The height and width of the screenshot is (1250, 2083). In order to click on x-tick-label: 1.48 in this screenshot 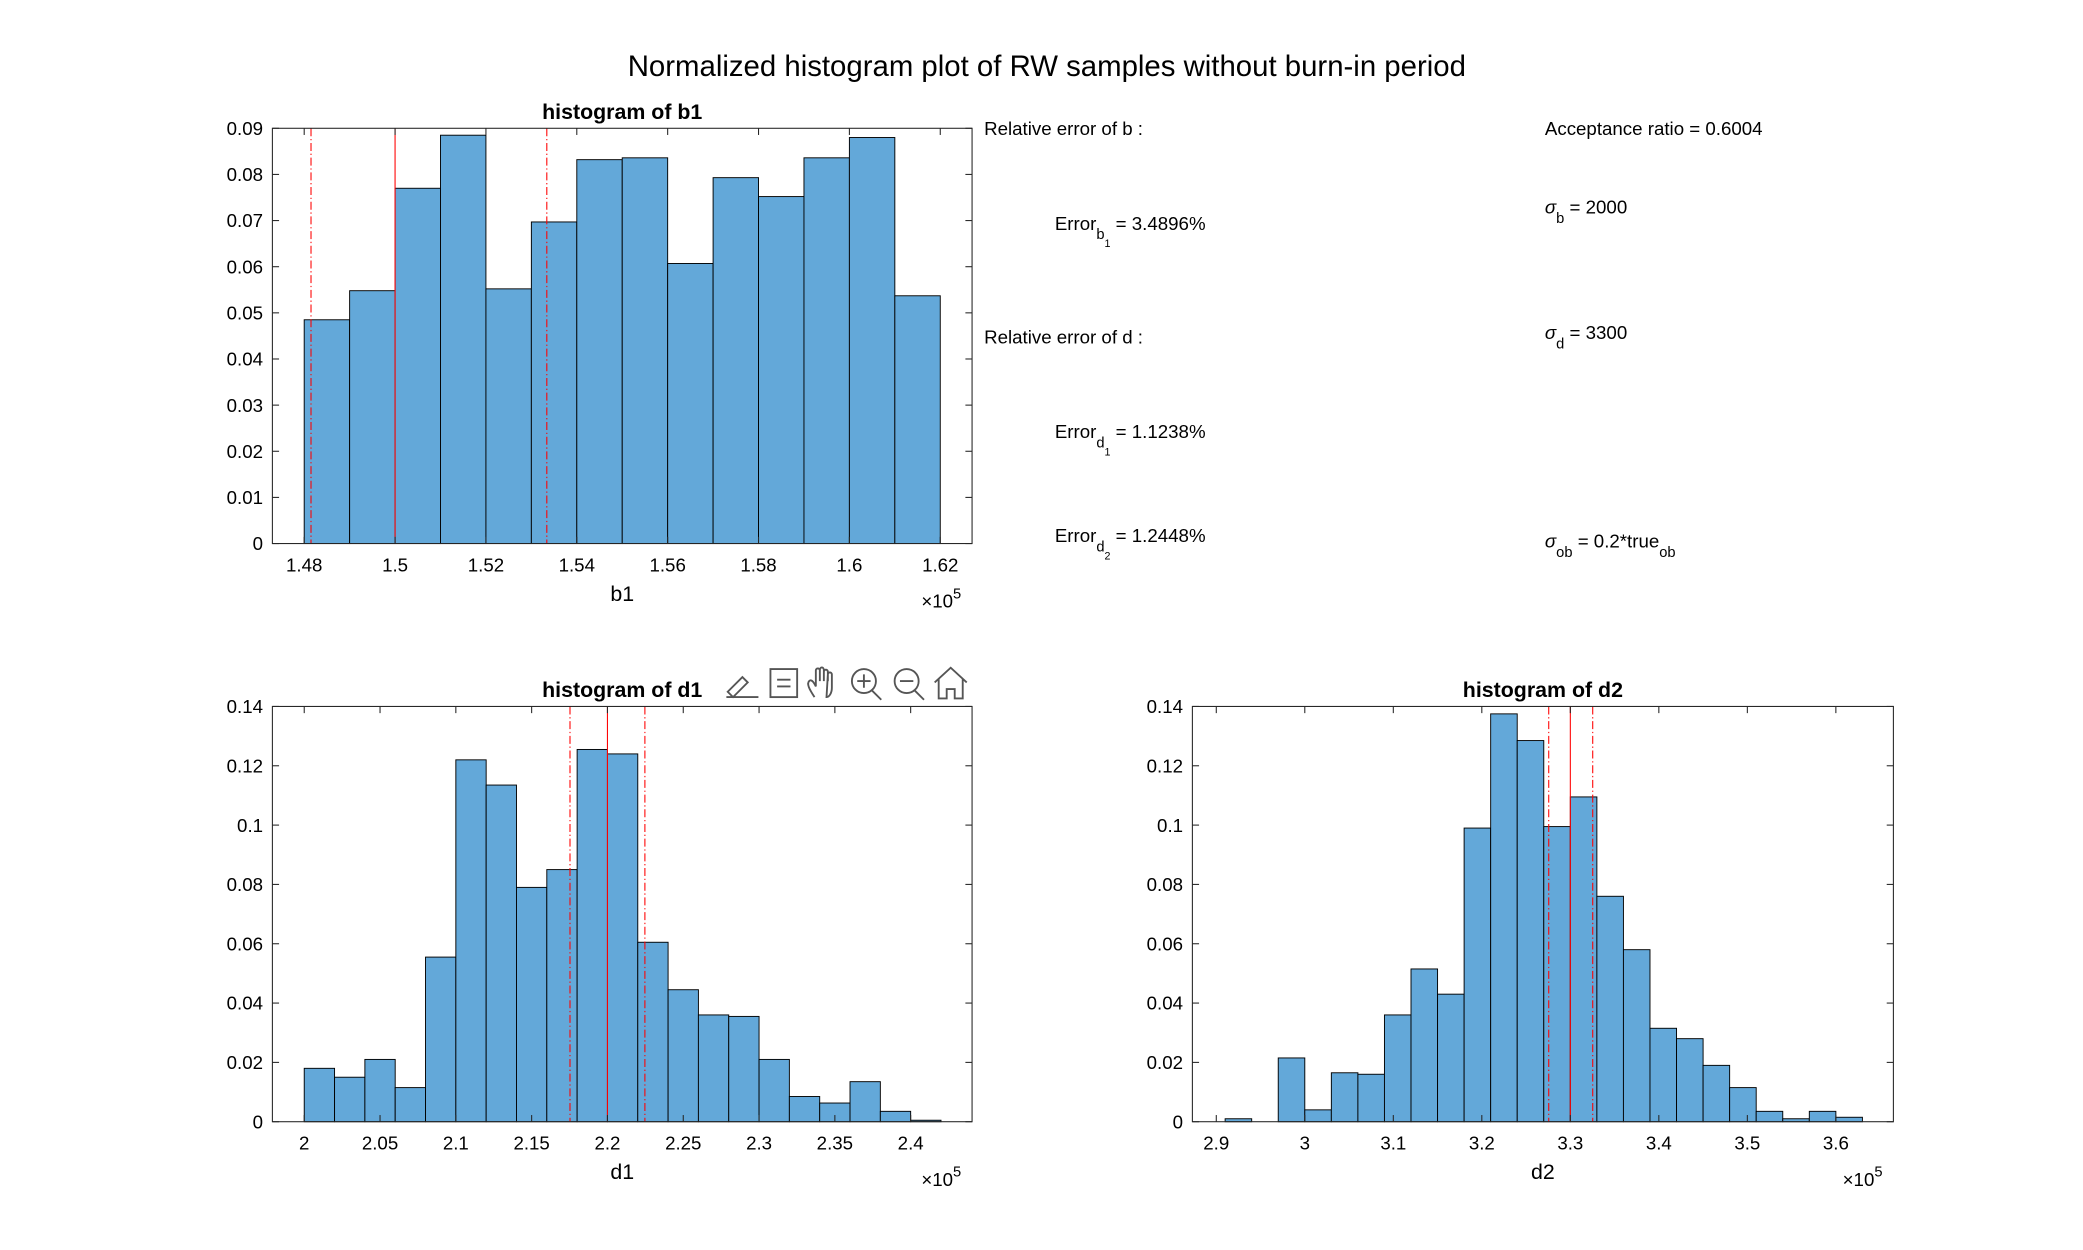, I will do `click(304, 565)`.